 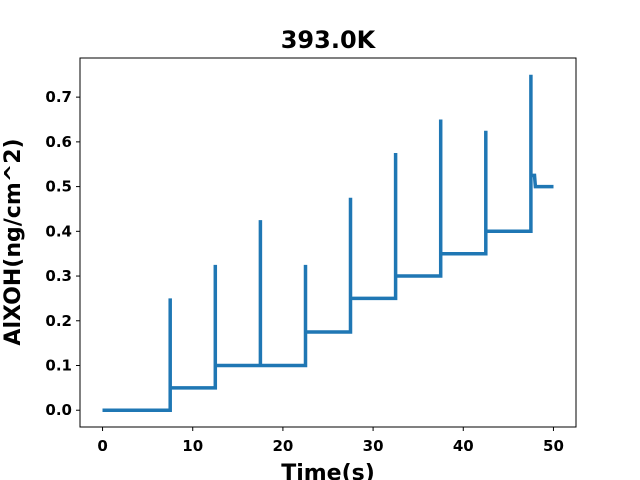 I want to click on y-tick-label: 0.0, so click(x=58, y=410).